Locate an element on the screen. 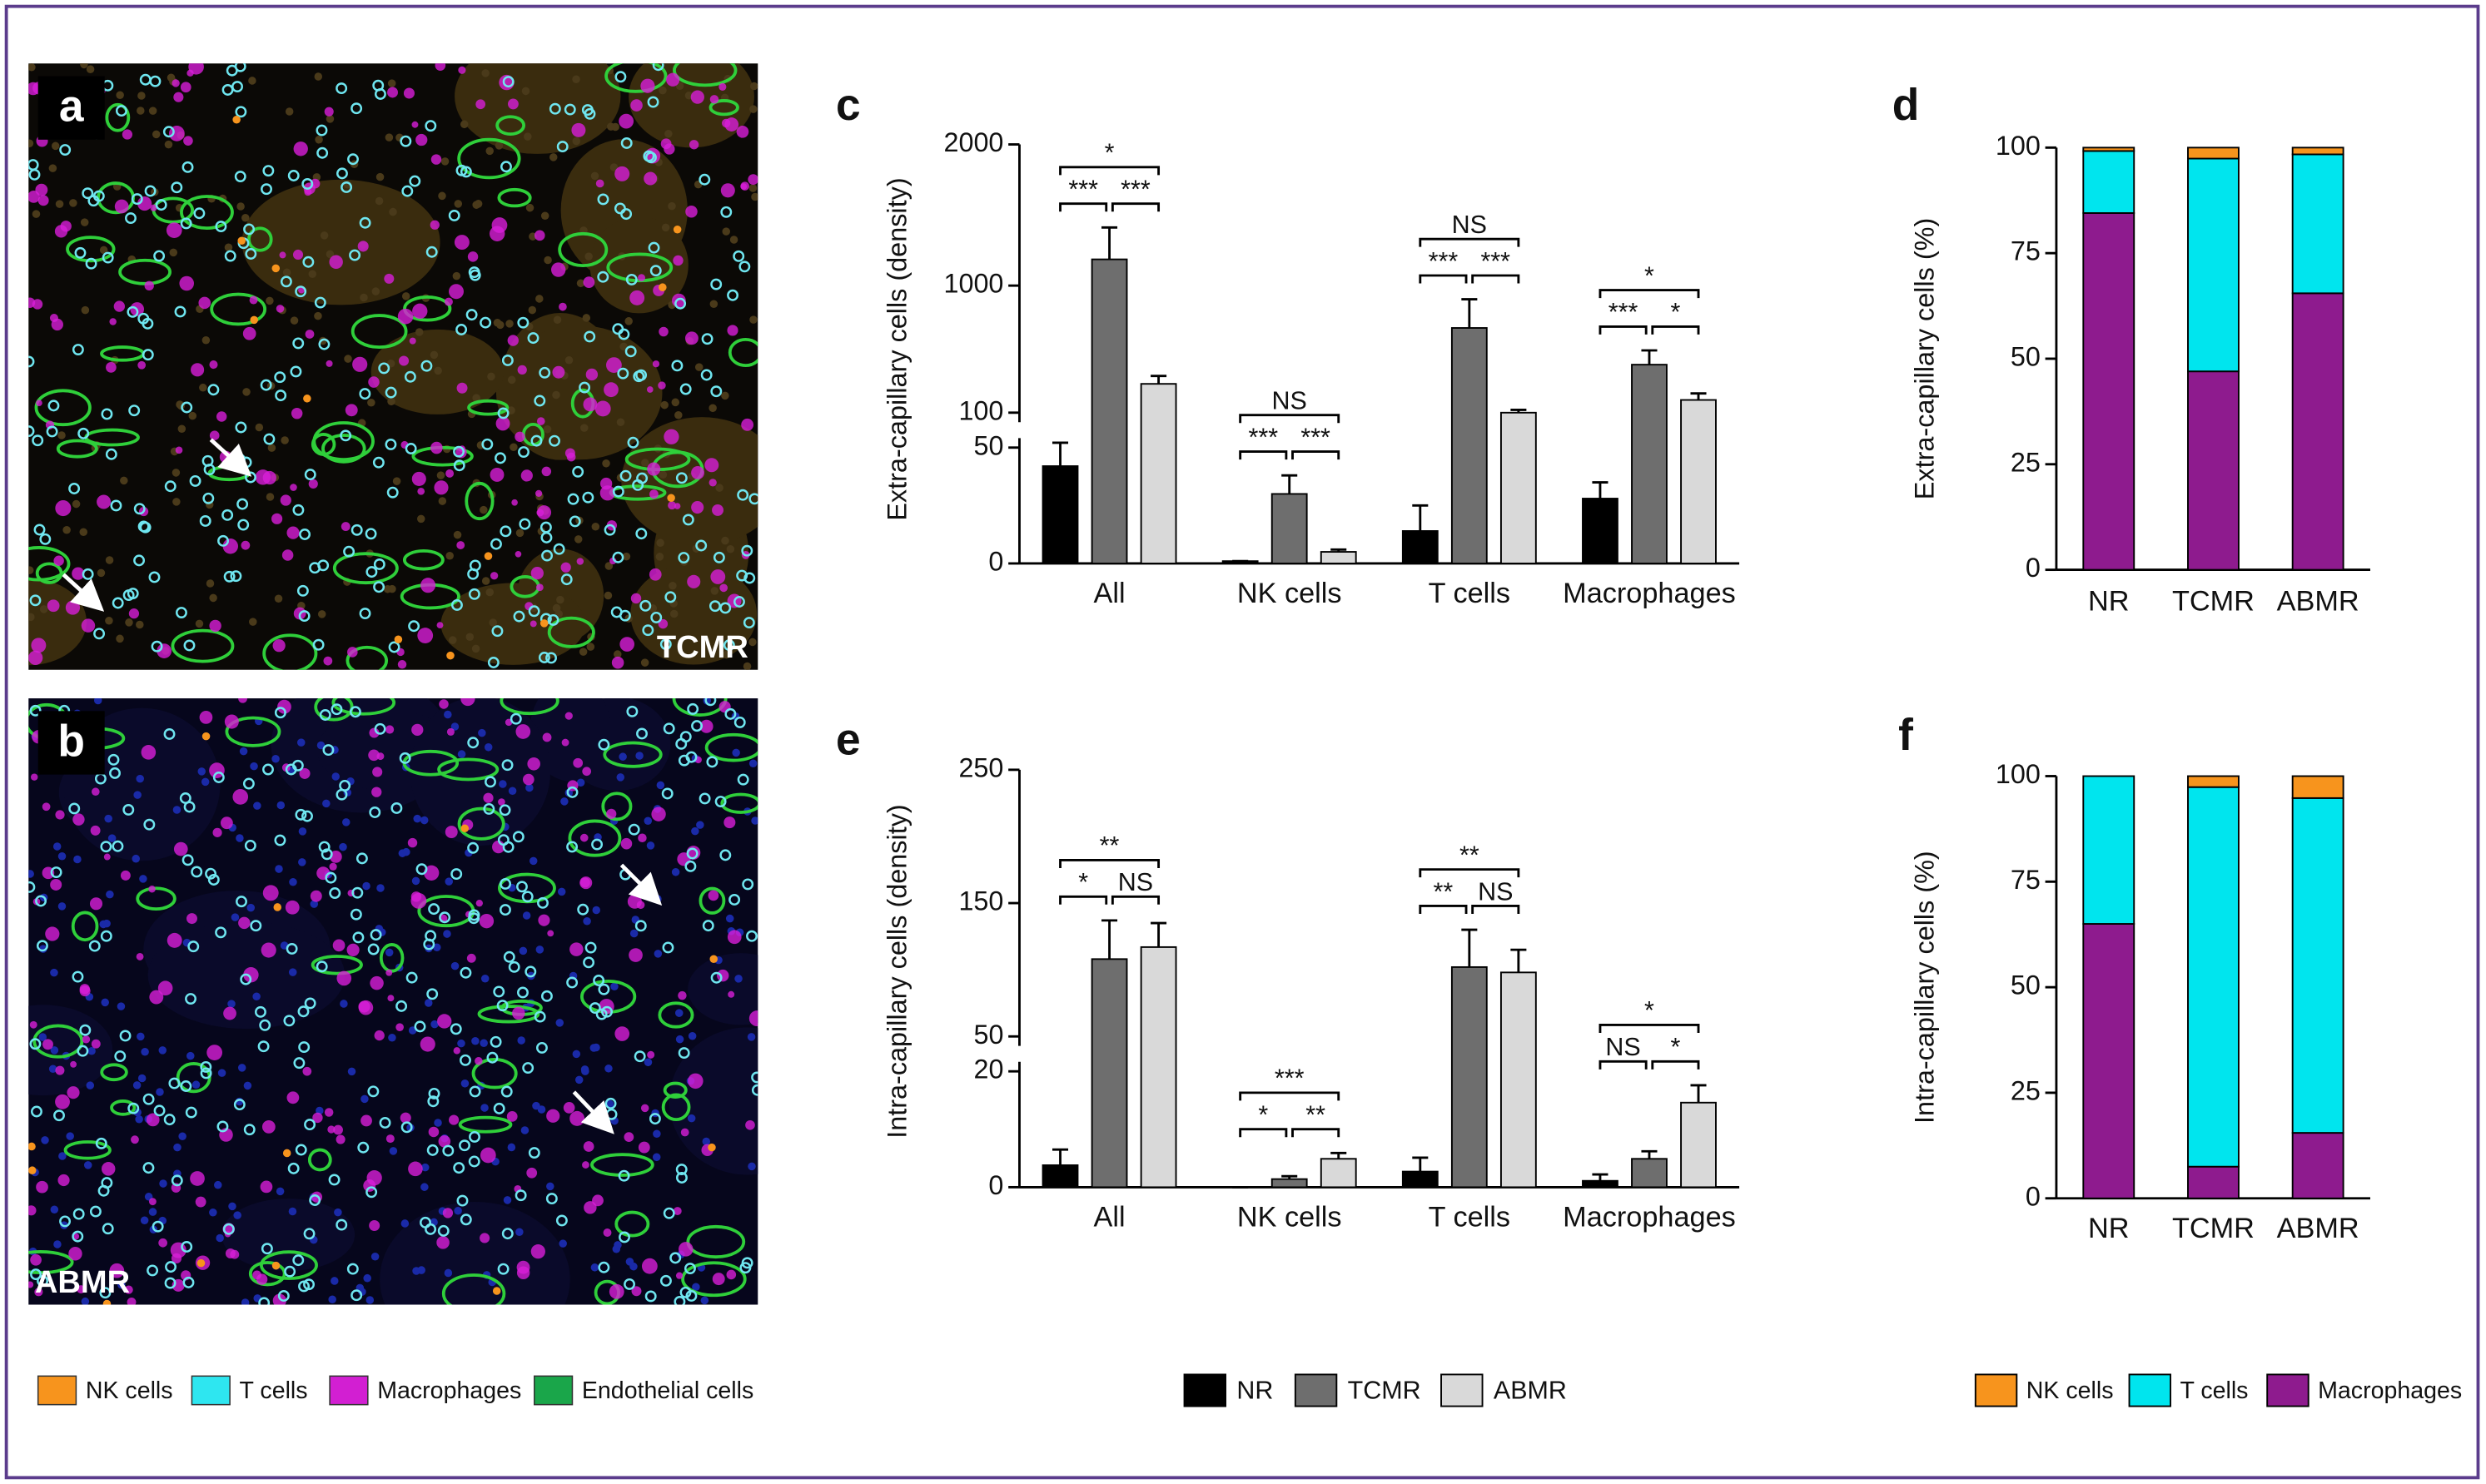 Image resolution: width=2486 pixels, height=1484 pixels. y-tick-label: 50 is located at coordinates (988, 1035).